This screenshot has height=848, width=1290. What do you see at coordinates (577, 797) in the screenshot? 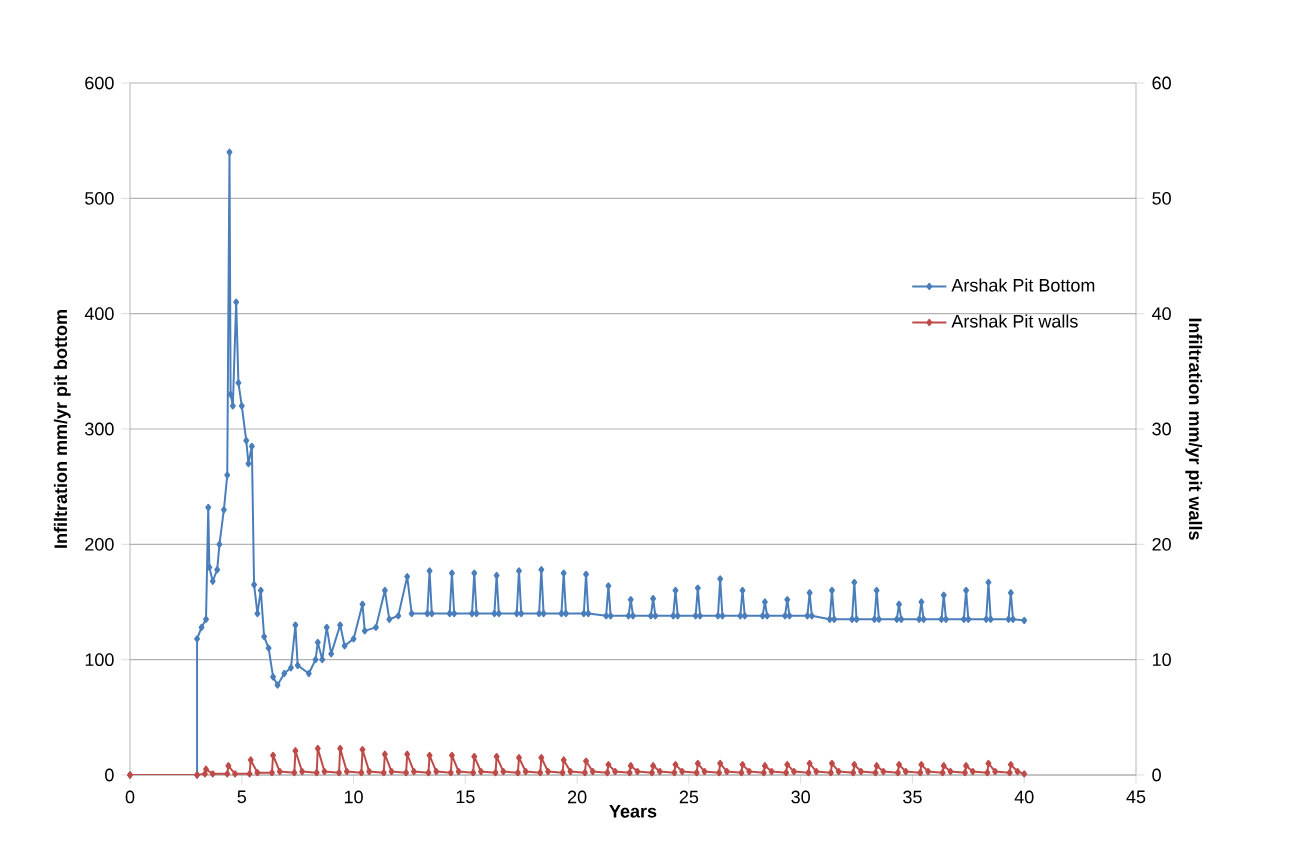
I see `x-tick-label: 20` at bounding box center [577, 797].